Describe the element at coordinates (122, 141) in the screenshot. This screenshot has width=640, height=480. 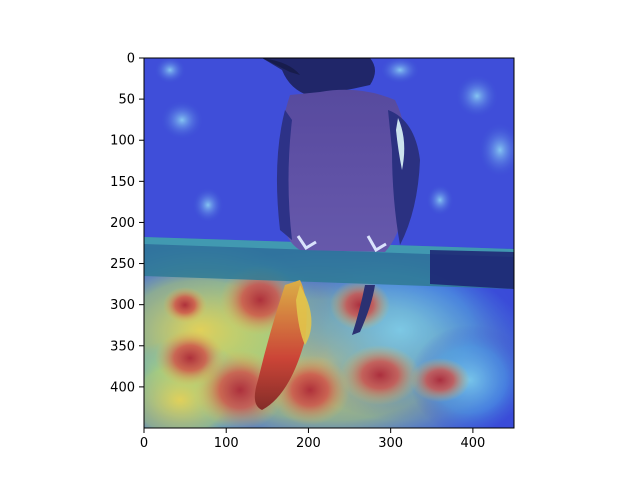
I see `y-tick-label: 100` at that location.